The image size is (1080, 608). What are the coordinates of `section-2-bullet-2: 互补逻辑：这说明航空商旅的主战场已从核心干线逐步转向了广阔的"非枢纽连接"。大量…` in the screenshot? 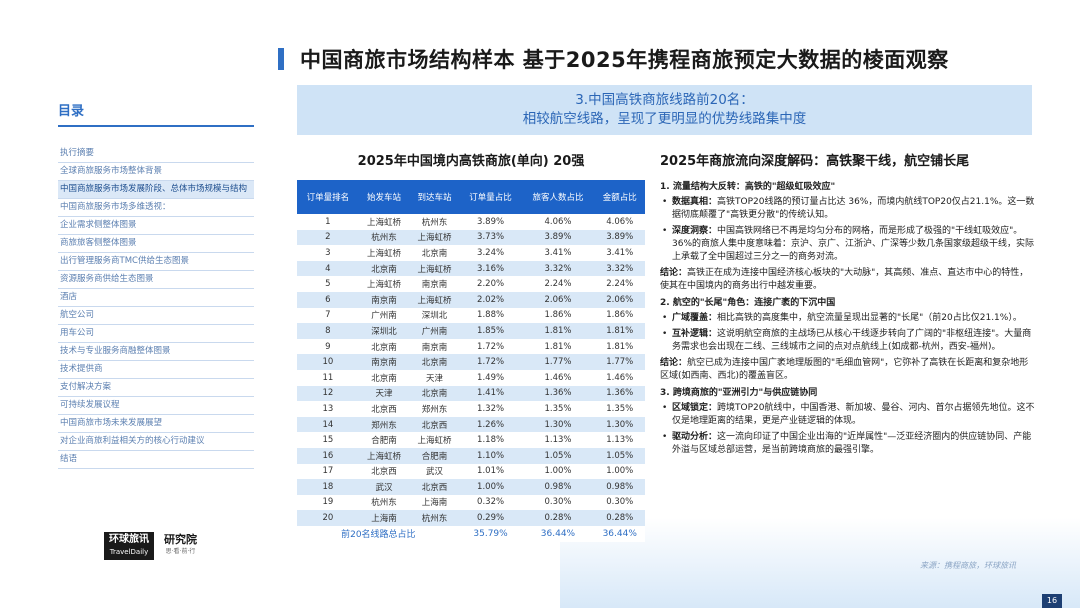 It's located at (847, 341).